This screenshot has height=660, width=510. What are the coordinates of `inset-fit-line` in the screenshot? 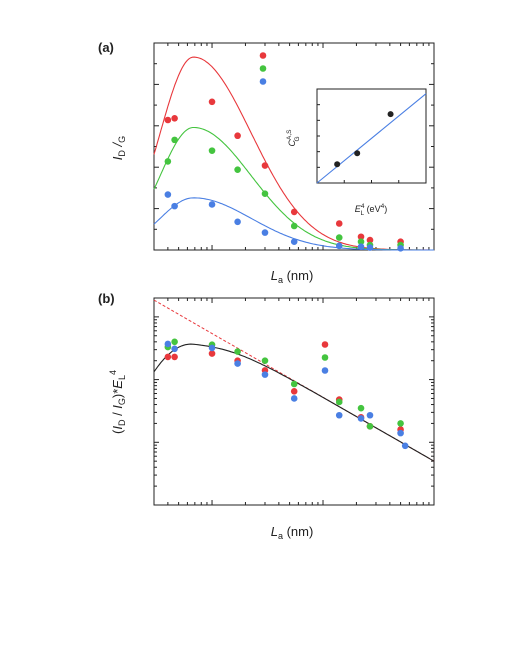 It's located at (371, 138).